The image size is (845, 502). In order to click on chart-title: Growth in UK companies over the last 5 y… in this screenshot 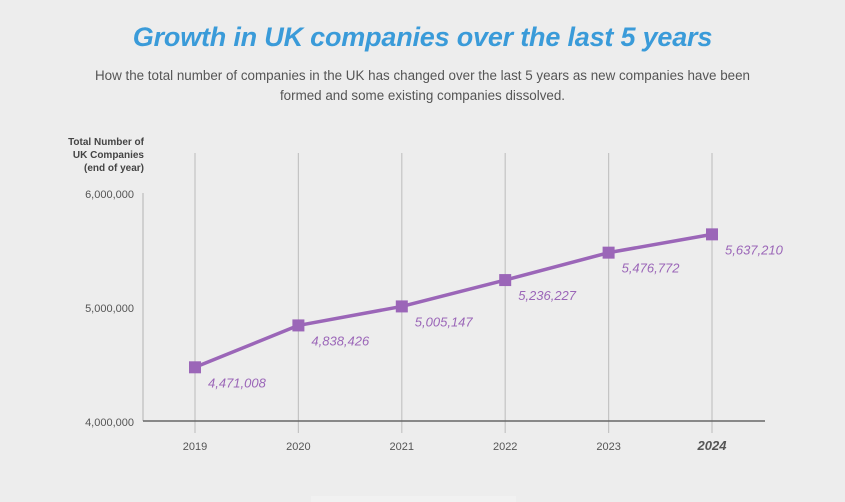, I will do `click(422, 37)`.